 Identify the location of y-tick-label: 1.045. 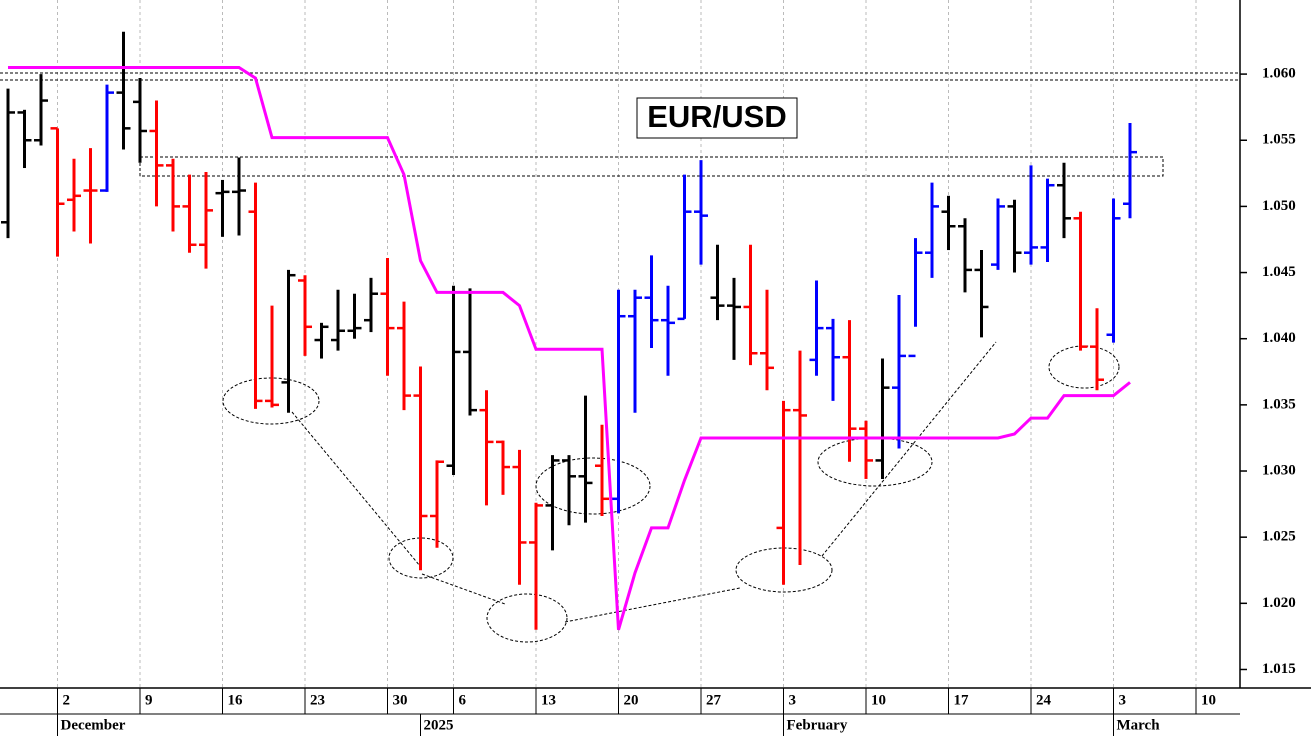
(1279, 272).